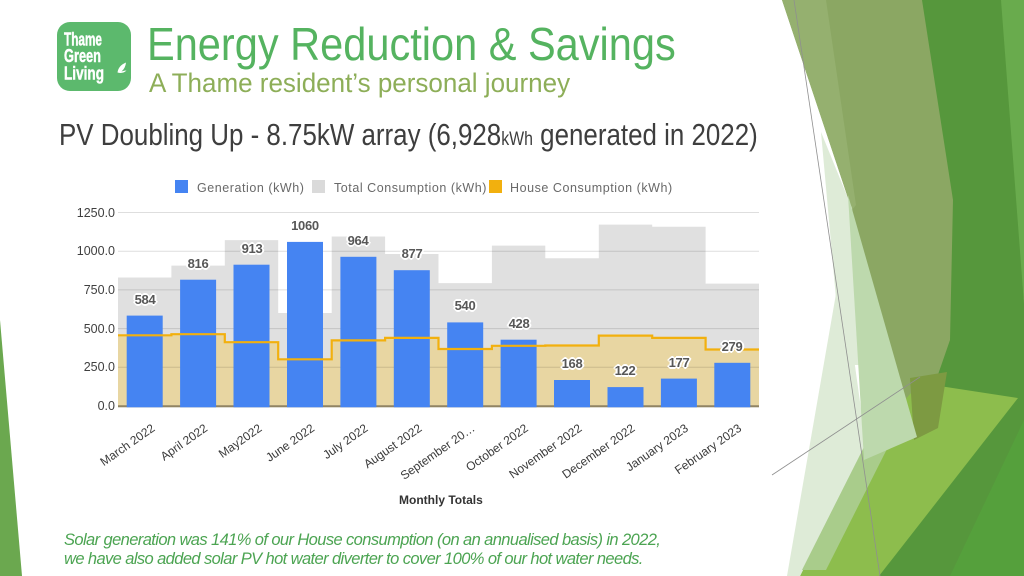  I want to click on svg-text: Thame, so click(83, 39).